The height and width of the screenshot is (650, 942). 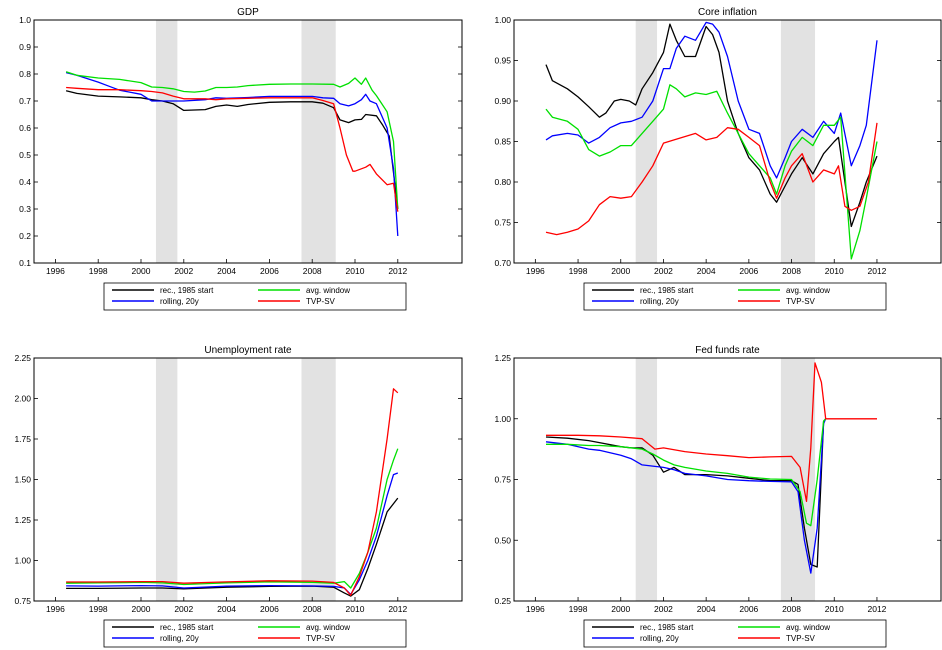 What do you see at coordinates (727, 350) in the screenshot?
I see `chart-title: Fed funds rate` at bounding box center [727, 350].